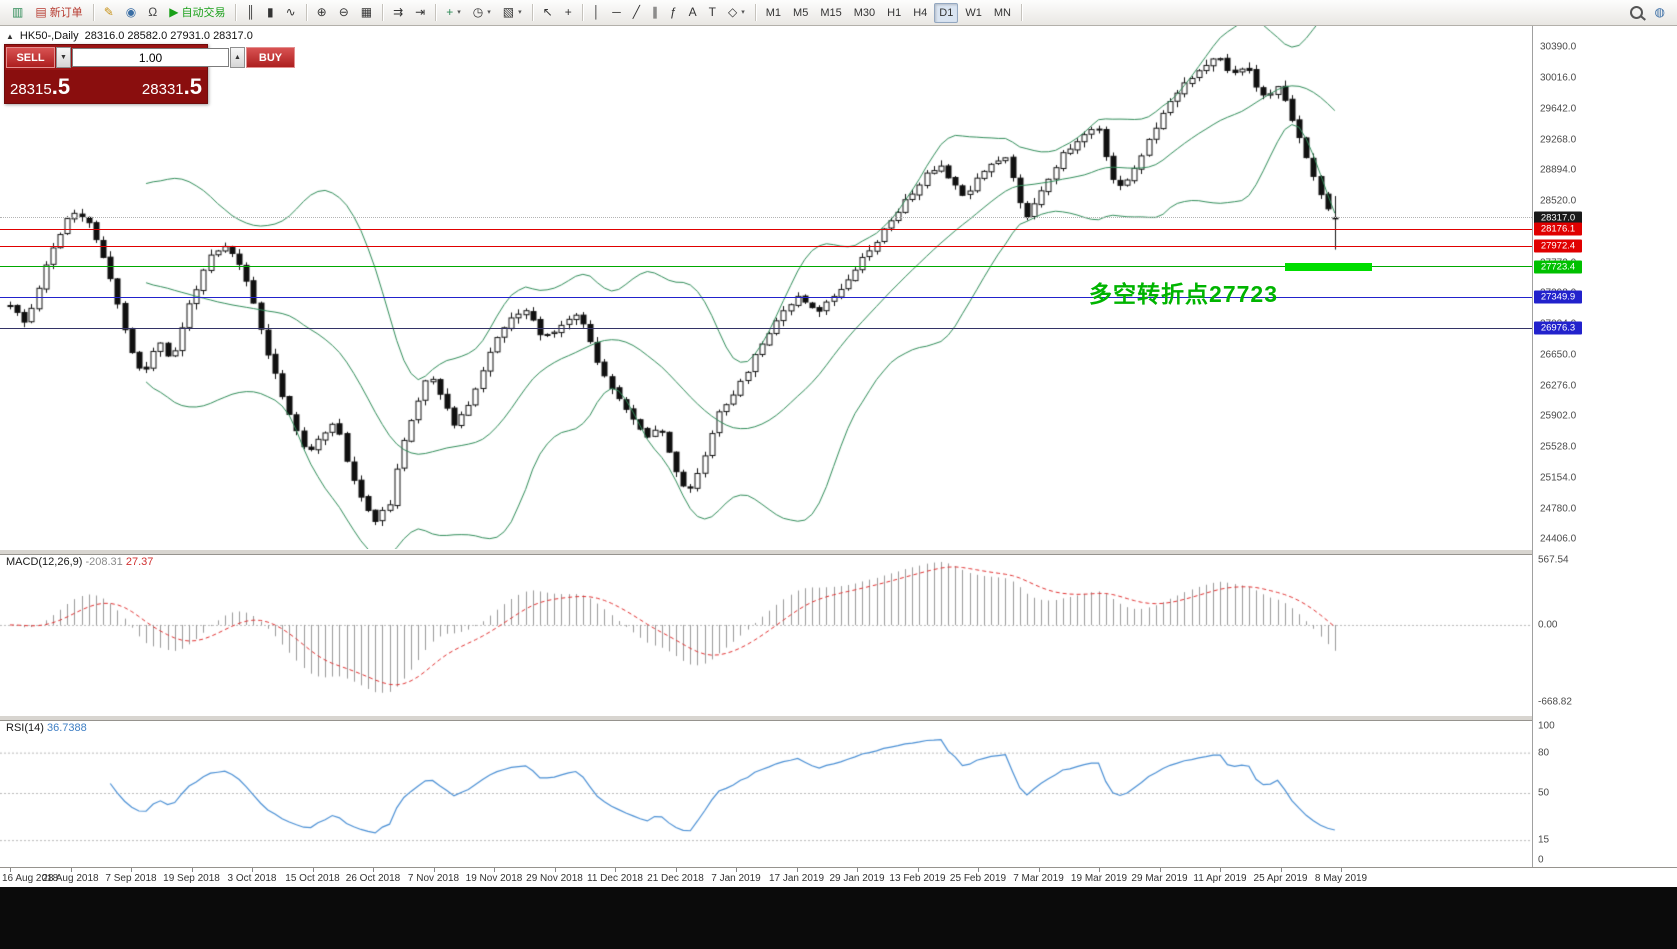 This screenshot has width=1677, height=949. Describe the element at coordinates (453, 13) in the screenshot. I see `indicators-button: + ▾` at that location.